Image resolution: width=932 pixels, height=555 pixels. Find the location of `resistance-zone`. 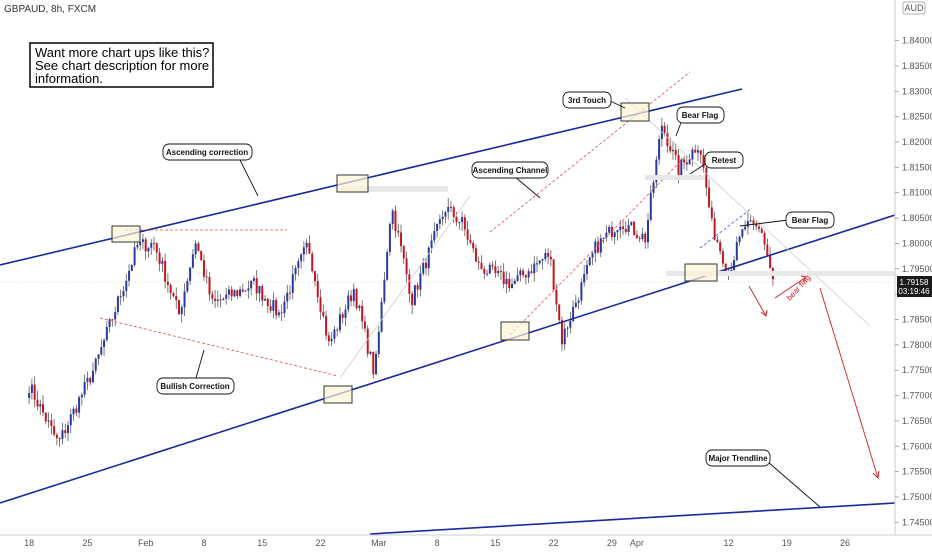

resistance-zone is located at coordinates (394, 189).